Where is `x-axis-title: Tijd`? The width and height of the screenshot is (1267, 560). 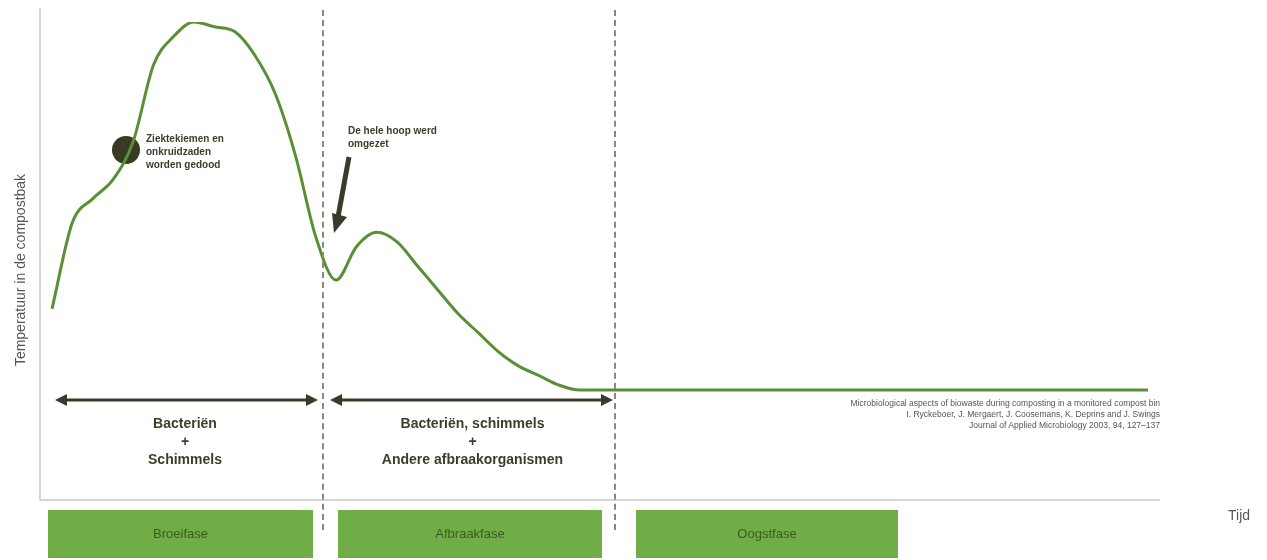
x-axis-title: Tijd is located at coordinates (1239, 515).